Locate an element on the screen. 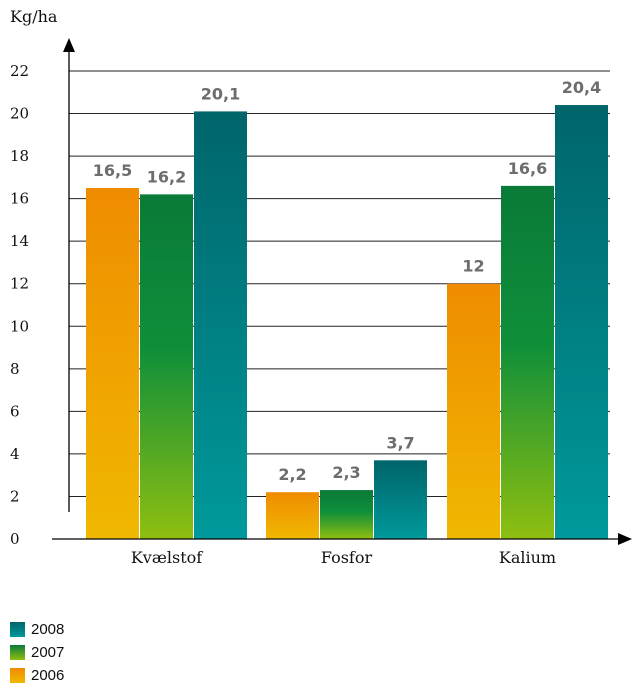  data-label: 16,5 is located at coordinates (112, 170).